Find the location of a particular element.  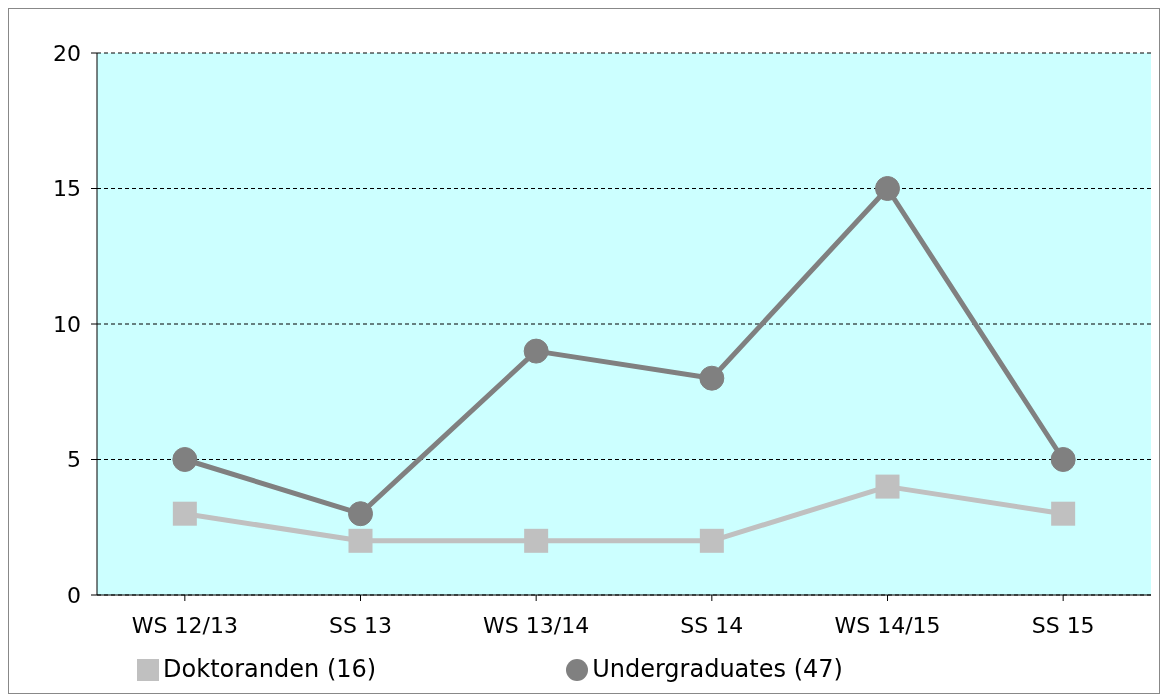

x-tick-label: WS 12/13 is located at coordinates (184, 625).